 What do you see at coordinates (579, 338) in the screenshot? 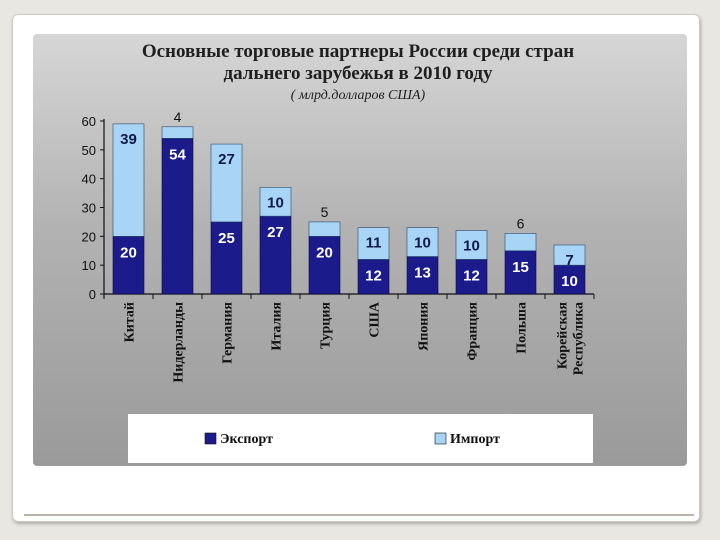
I see `x-category-label: Республика` at bounding box center [579, 338].